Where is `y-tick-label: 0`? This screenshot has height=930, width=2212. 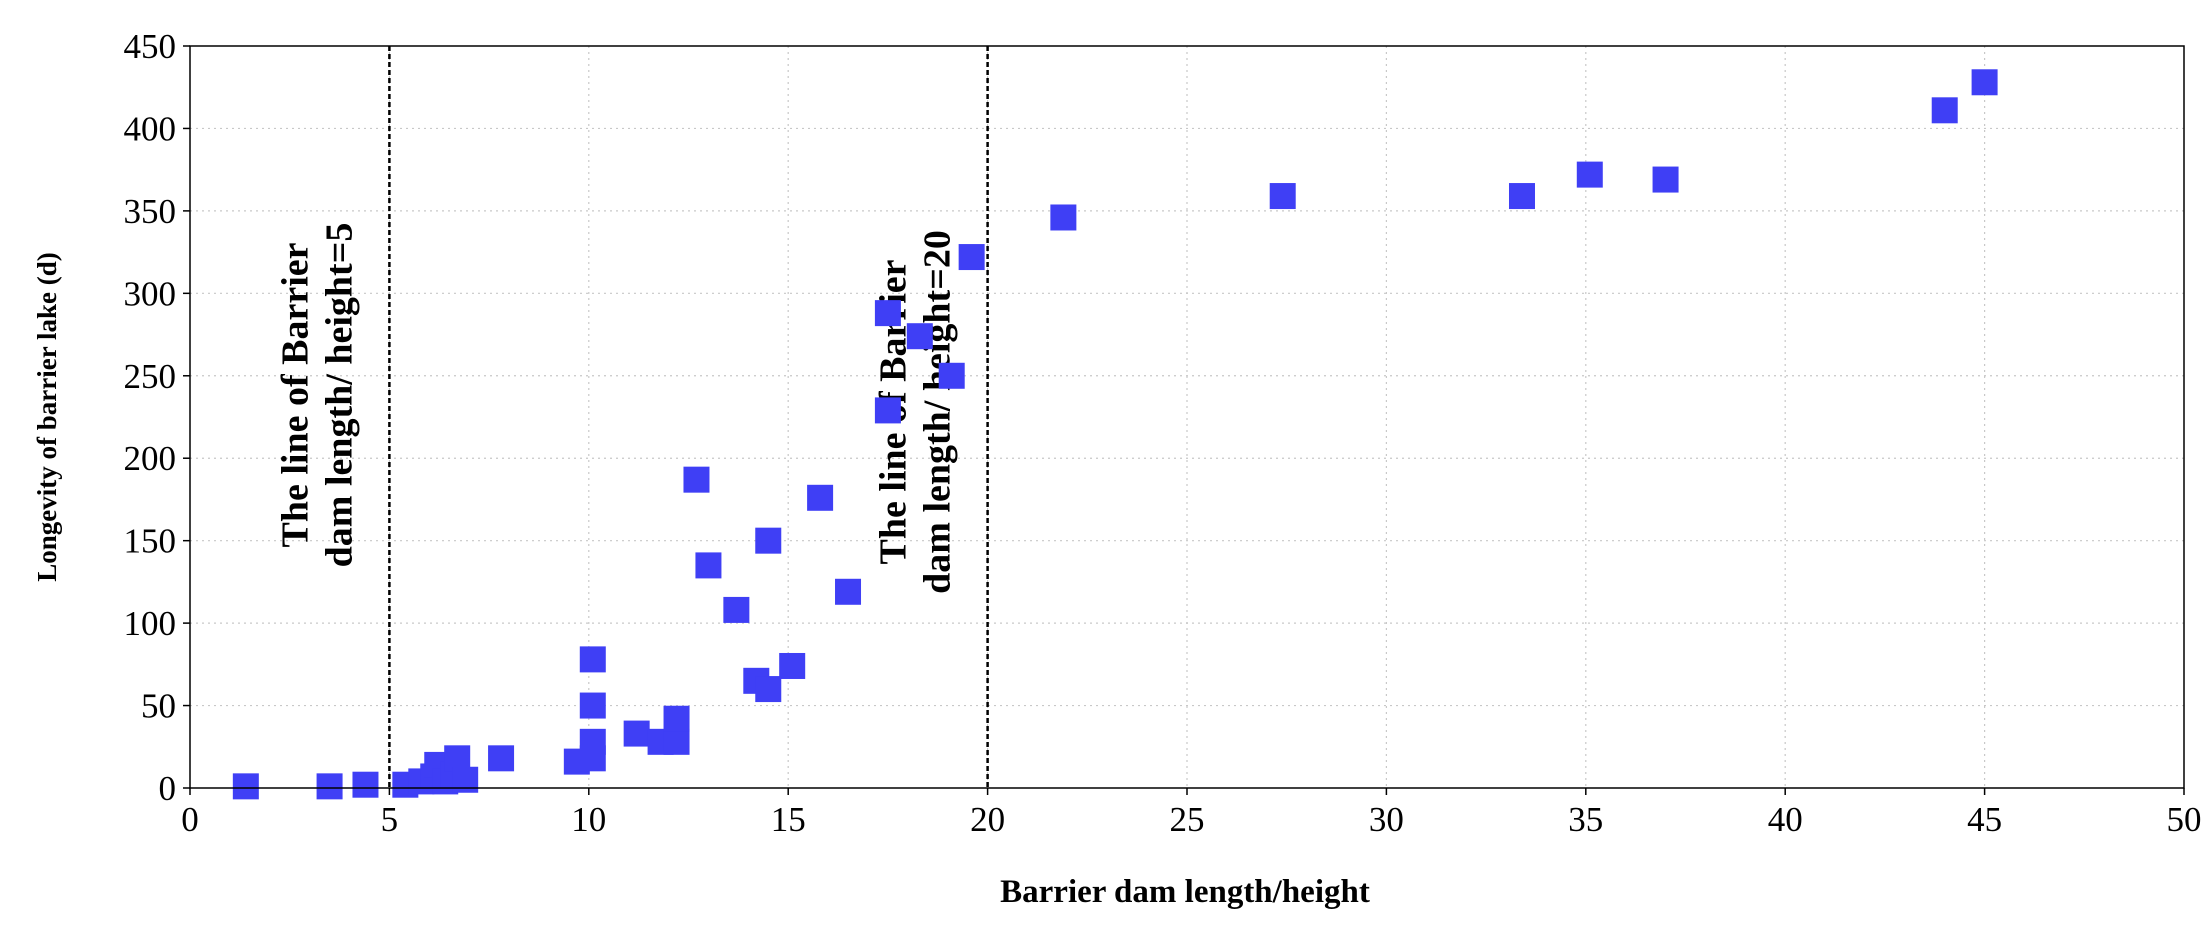 y-tick-label: 0 is located at coordinates (168, 788).